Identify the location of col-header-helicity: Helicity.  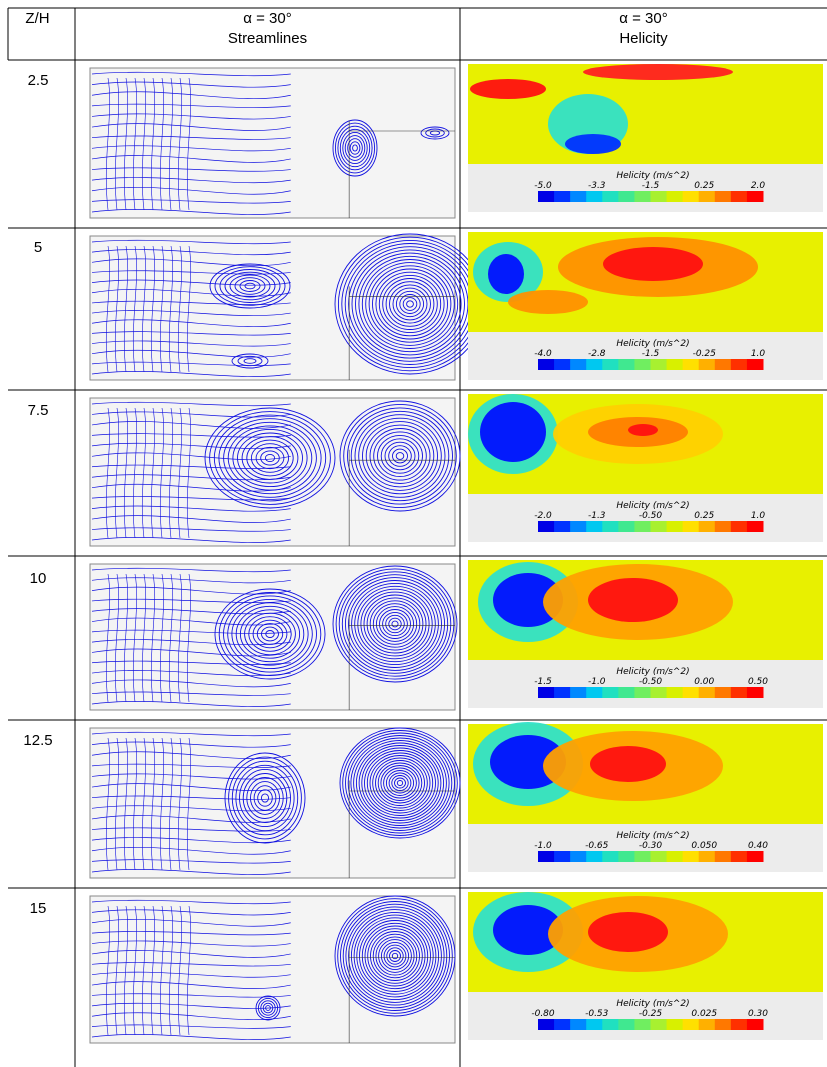
(643, 38).